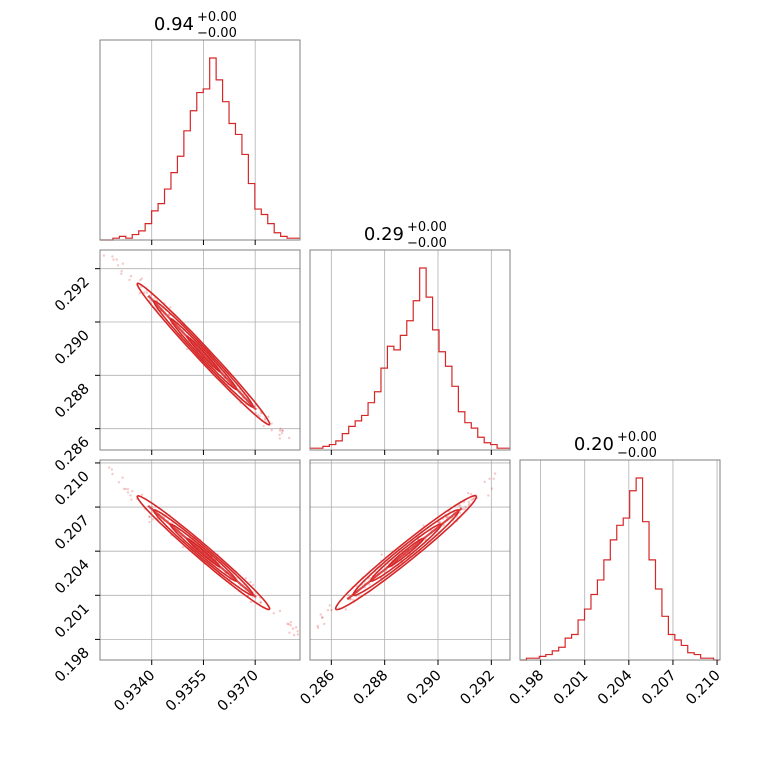  Describe the element at coordinates (317, 688) in the screenshot. I see `tick-label-x: 0.286` at that location.